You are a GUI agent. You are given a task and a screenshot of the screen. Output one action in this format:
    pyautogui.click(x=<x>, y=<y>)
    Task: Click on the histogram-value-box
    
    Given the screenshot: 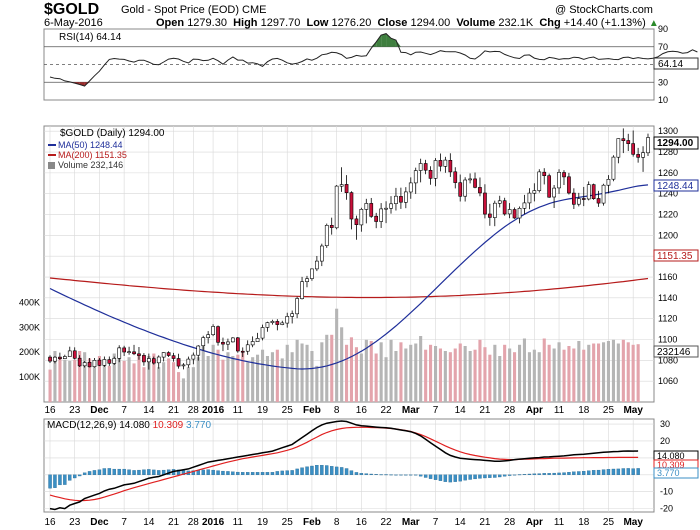 What is the action you would take?
    pyautogui.click(x=676, y=473)
    